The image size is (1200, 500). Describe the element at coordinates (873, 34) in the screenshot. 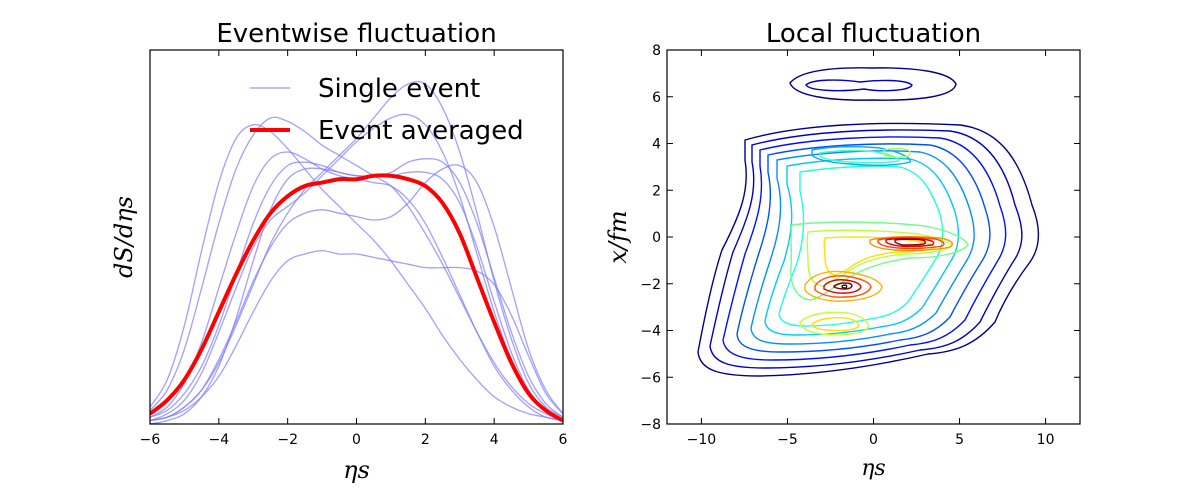

I see `right-chart-title: Local fluctuation` at that location.